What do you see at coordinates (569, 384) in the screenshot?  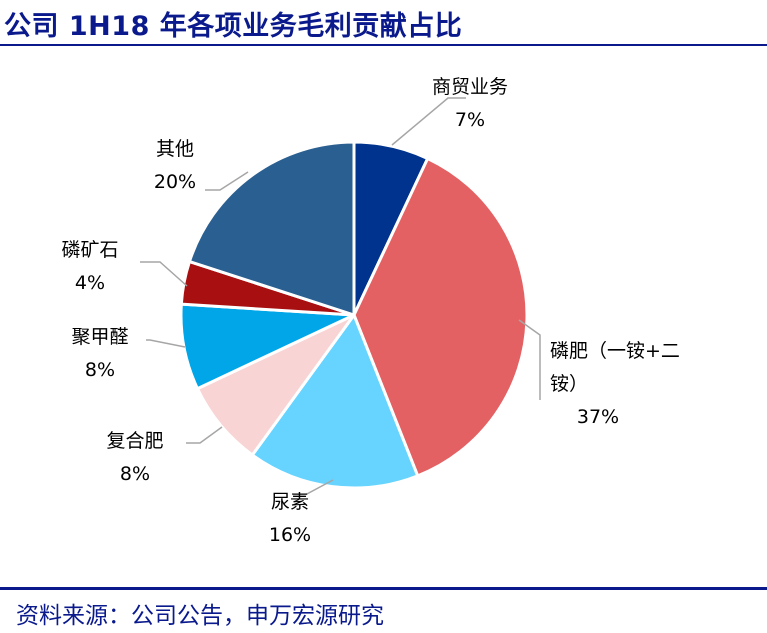 I see `slice-name-label: 铵）` at bounding box center [569, 384].